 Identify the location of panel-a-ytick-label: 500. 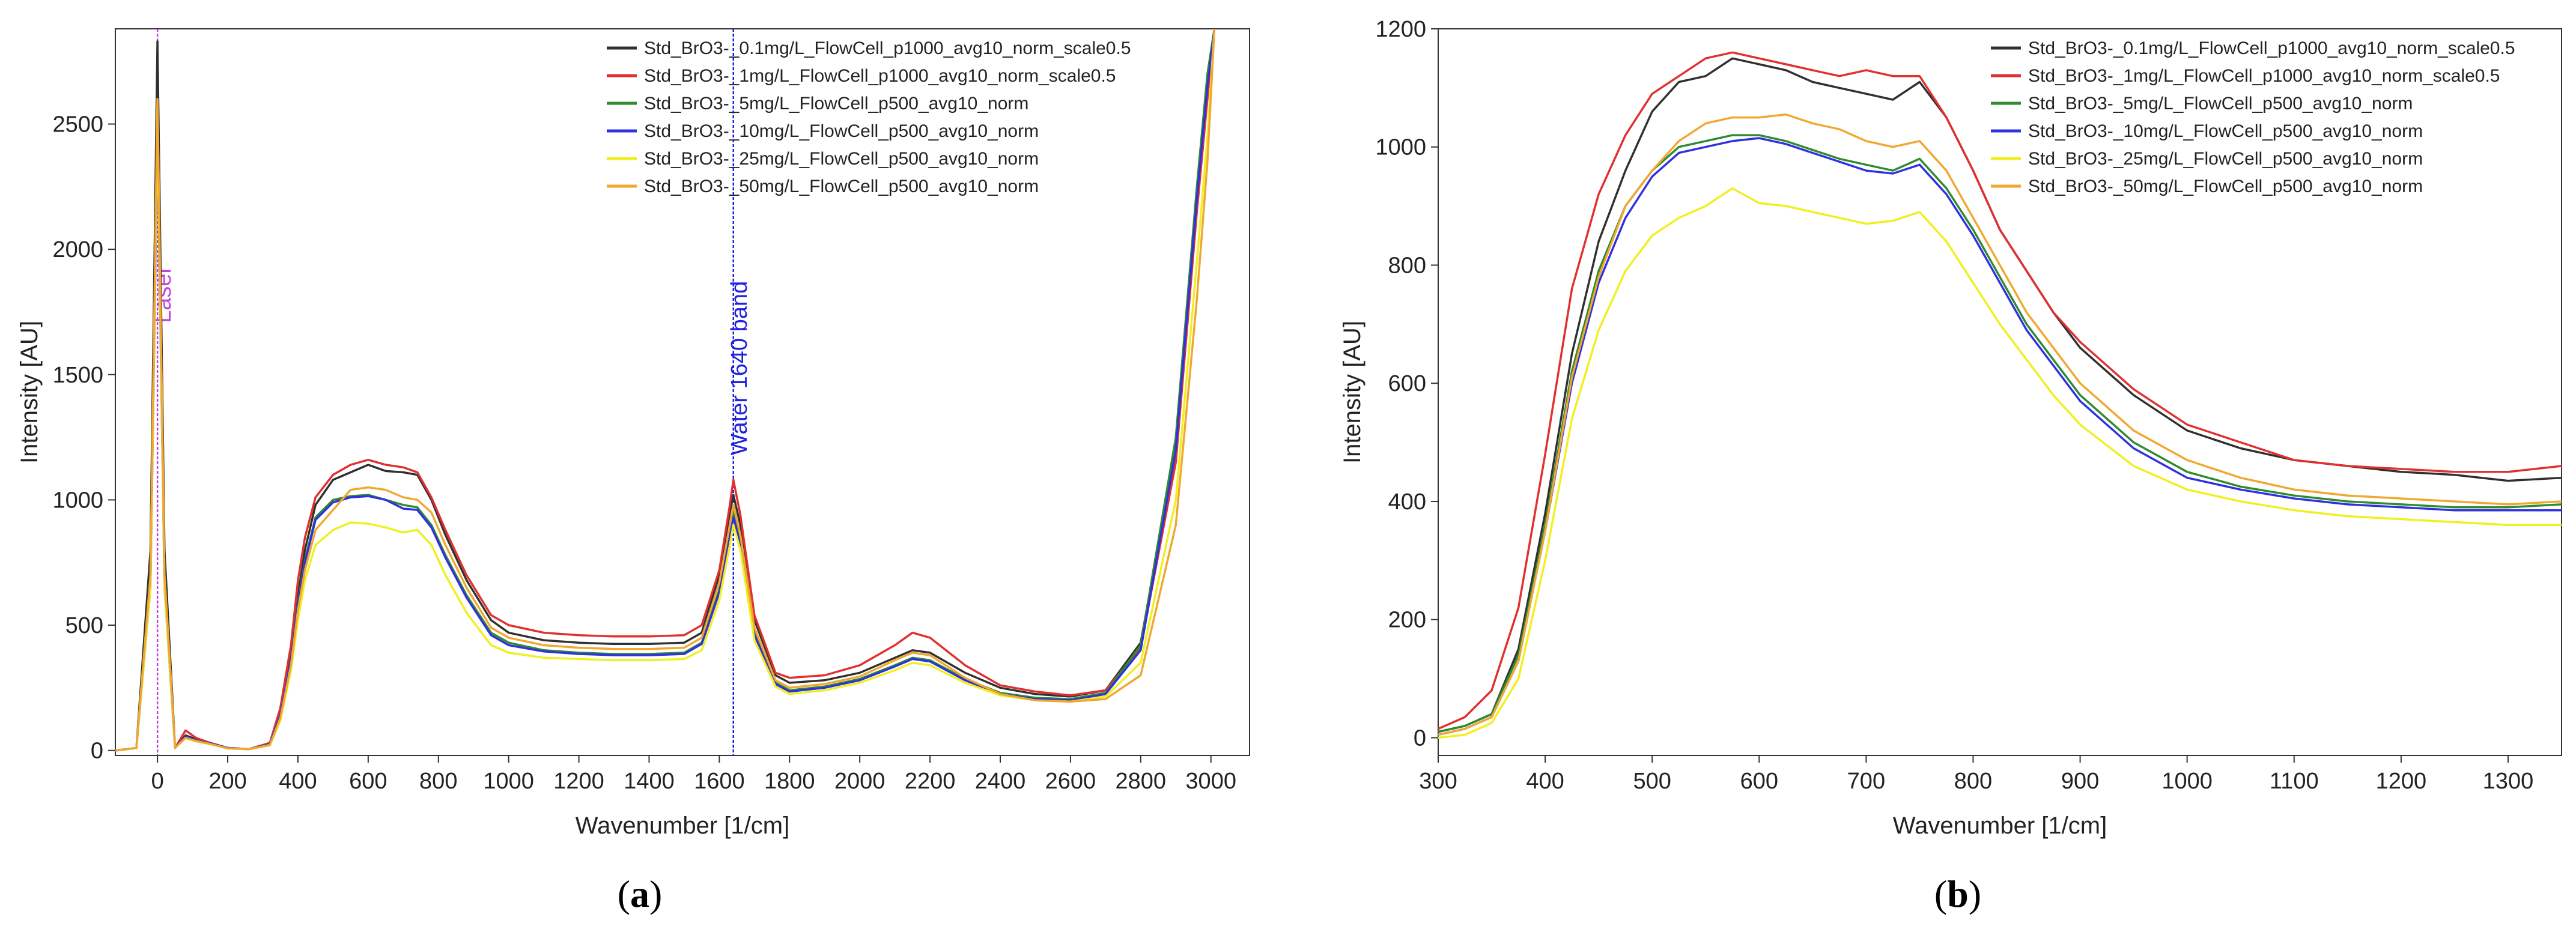
(84, 625).